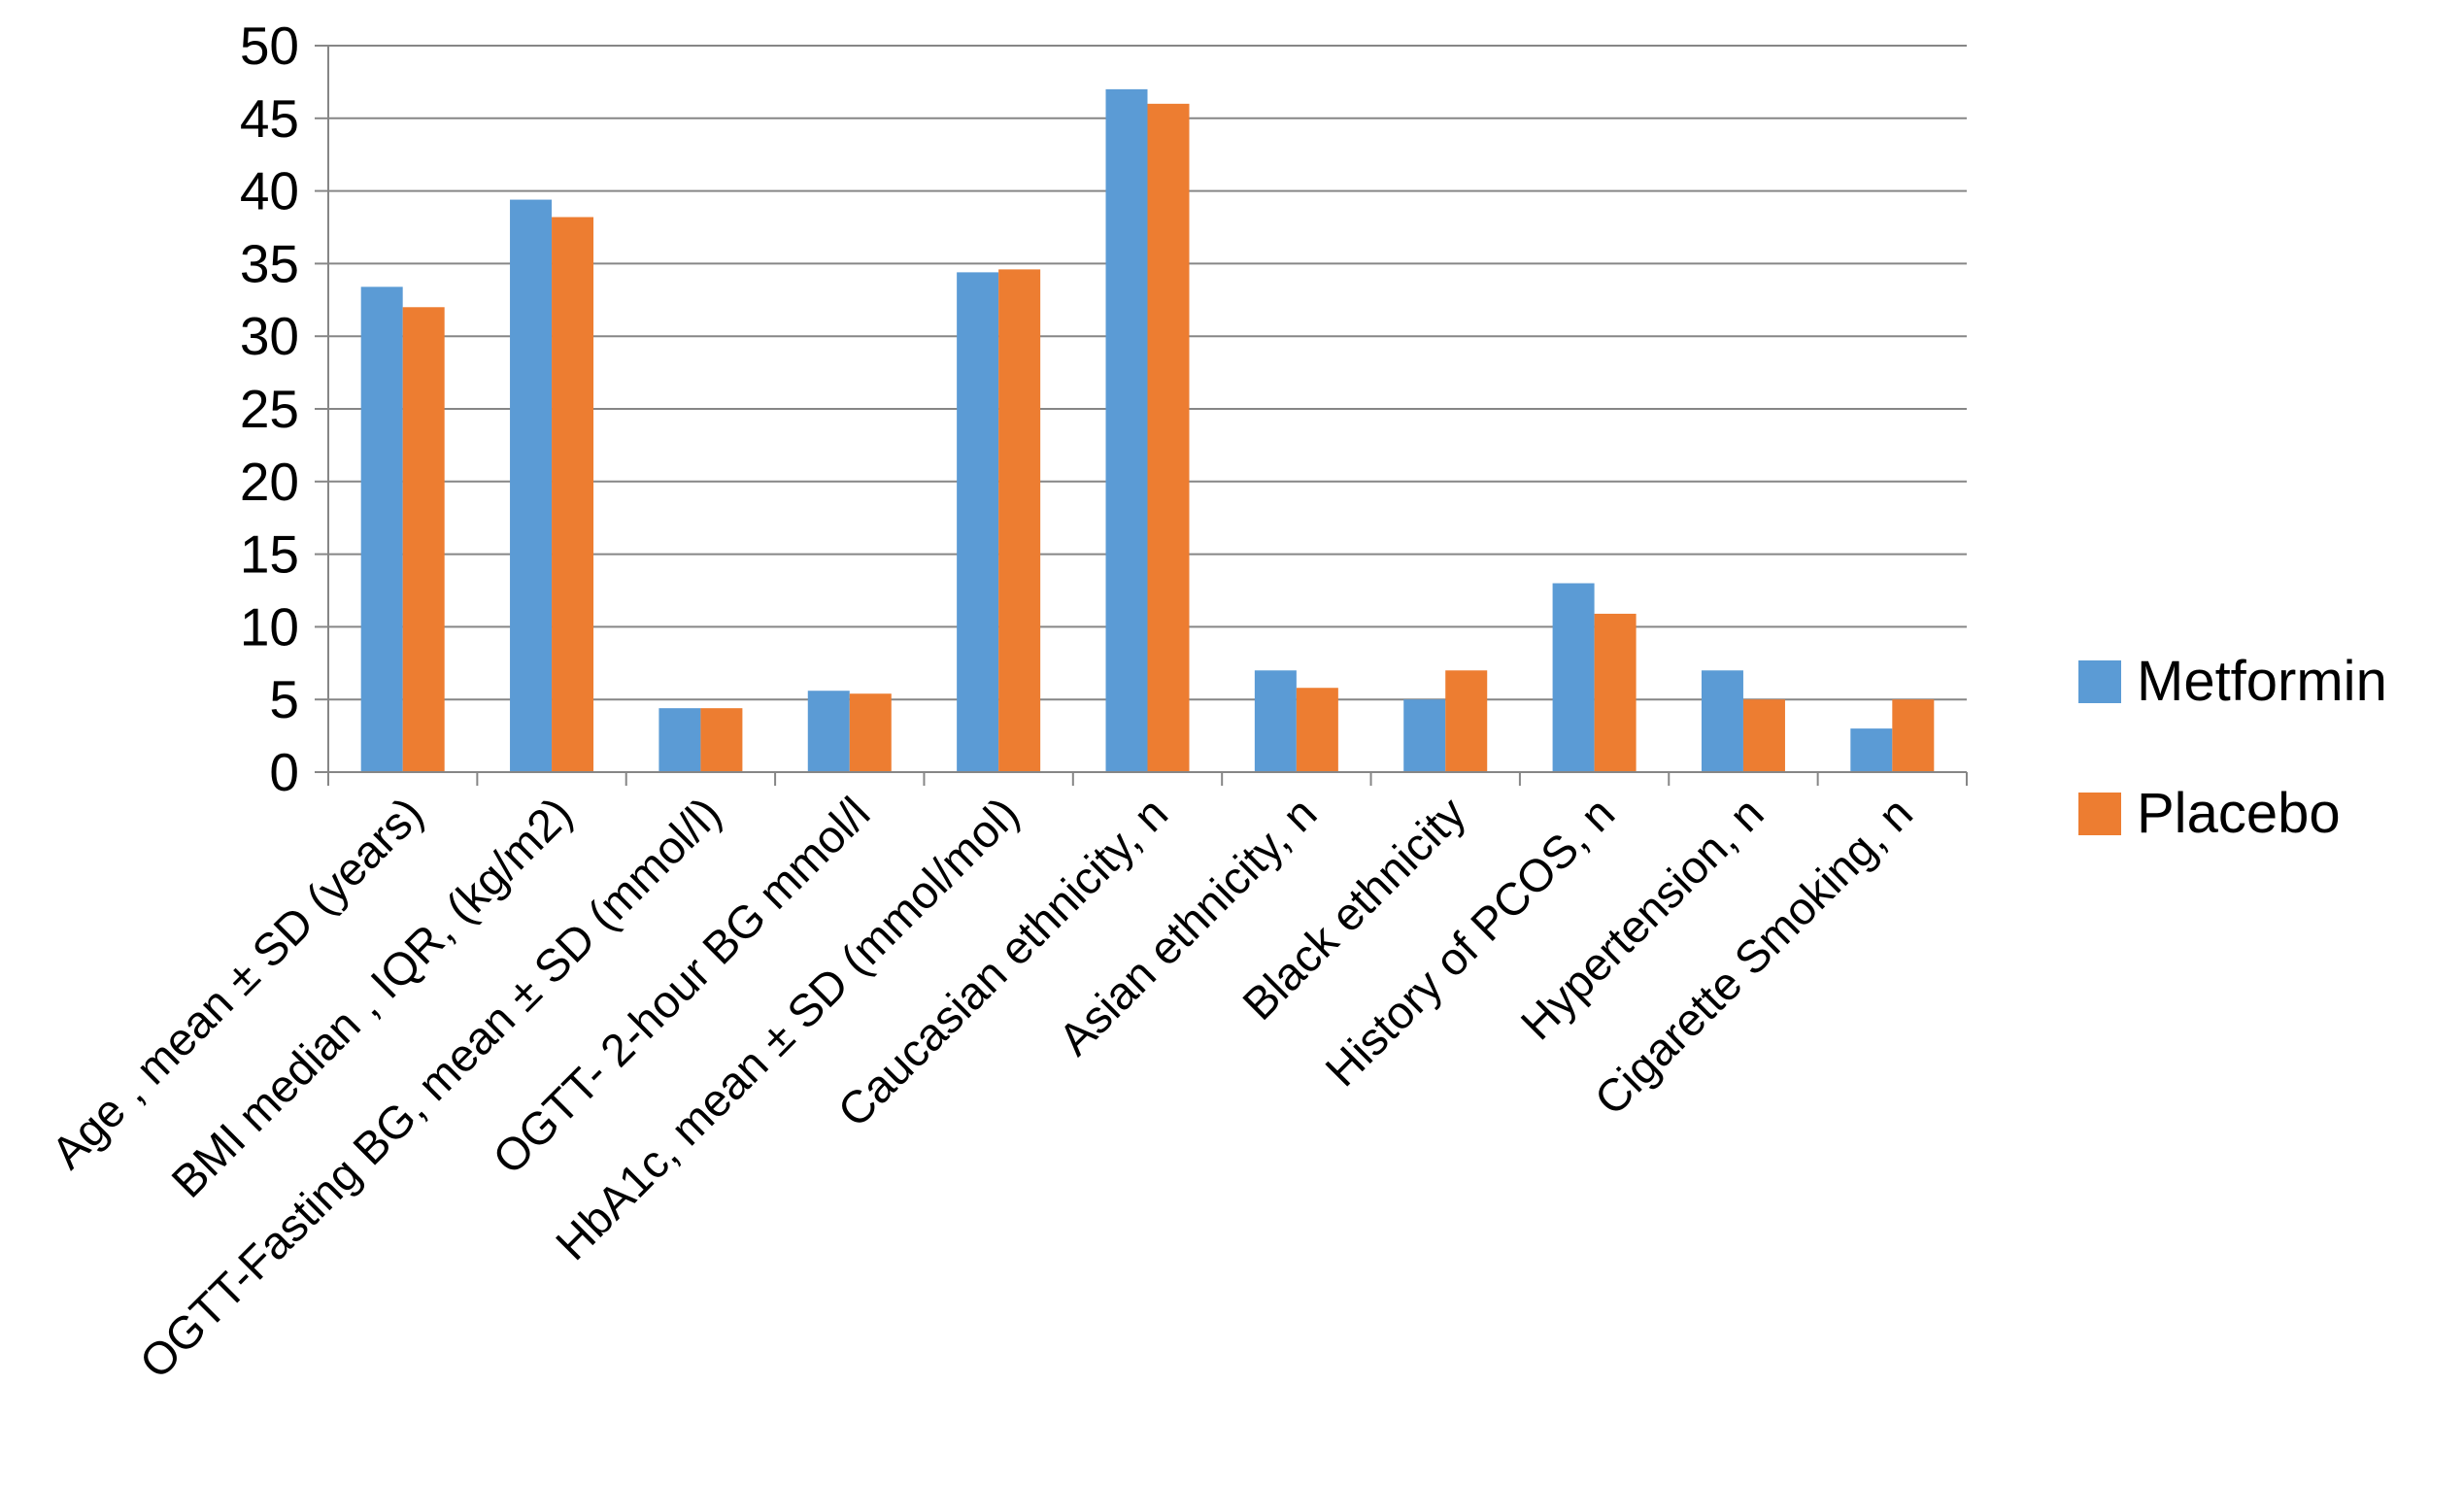 The height and width of the screenshot is (1485, 2464). Describe the element at coordinates (269, 482) in the screenshot. I see `y-tick-label: 20` at that location.